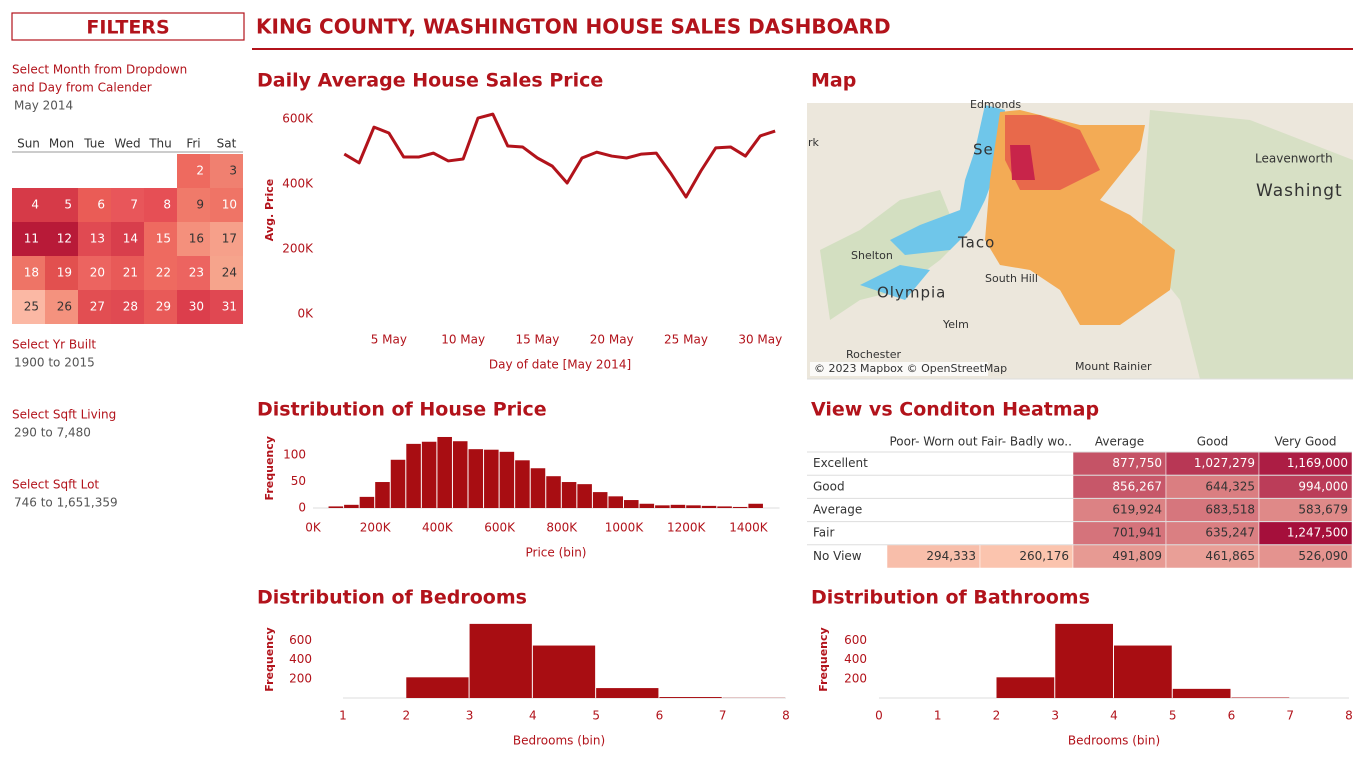  Describe the element at coordinates (1323, 510) in the screenshot. I see `heat-label: 583,679` at that location.